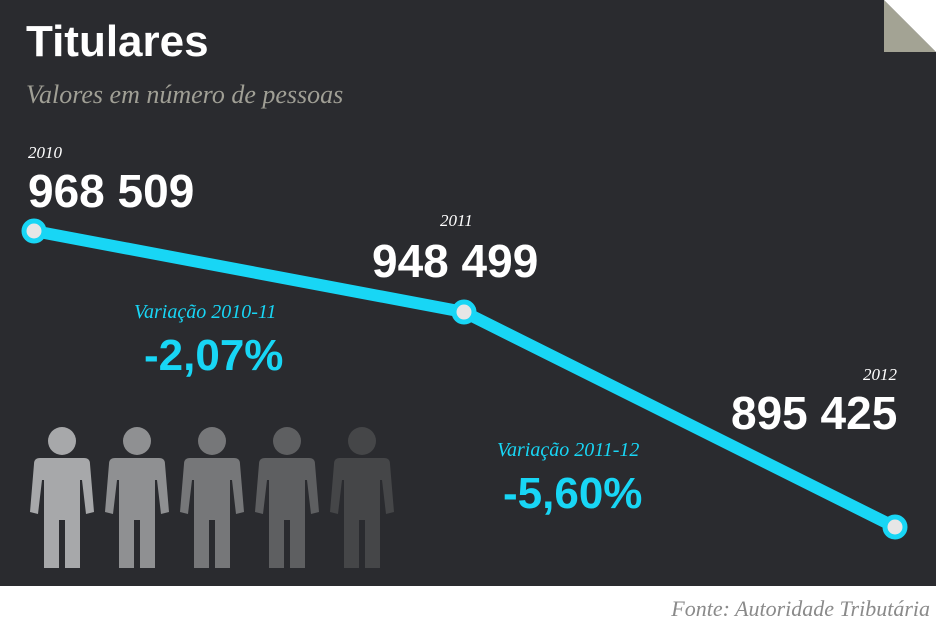 The image size is (936, 625). What do you see at coordinates (456, 220) in the screenshot?
I see `year-label-2011: 2011` at bounding box center [456, 220].